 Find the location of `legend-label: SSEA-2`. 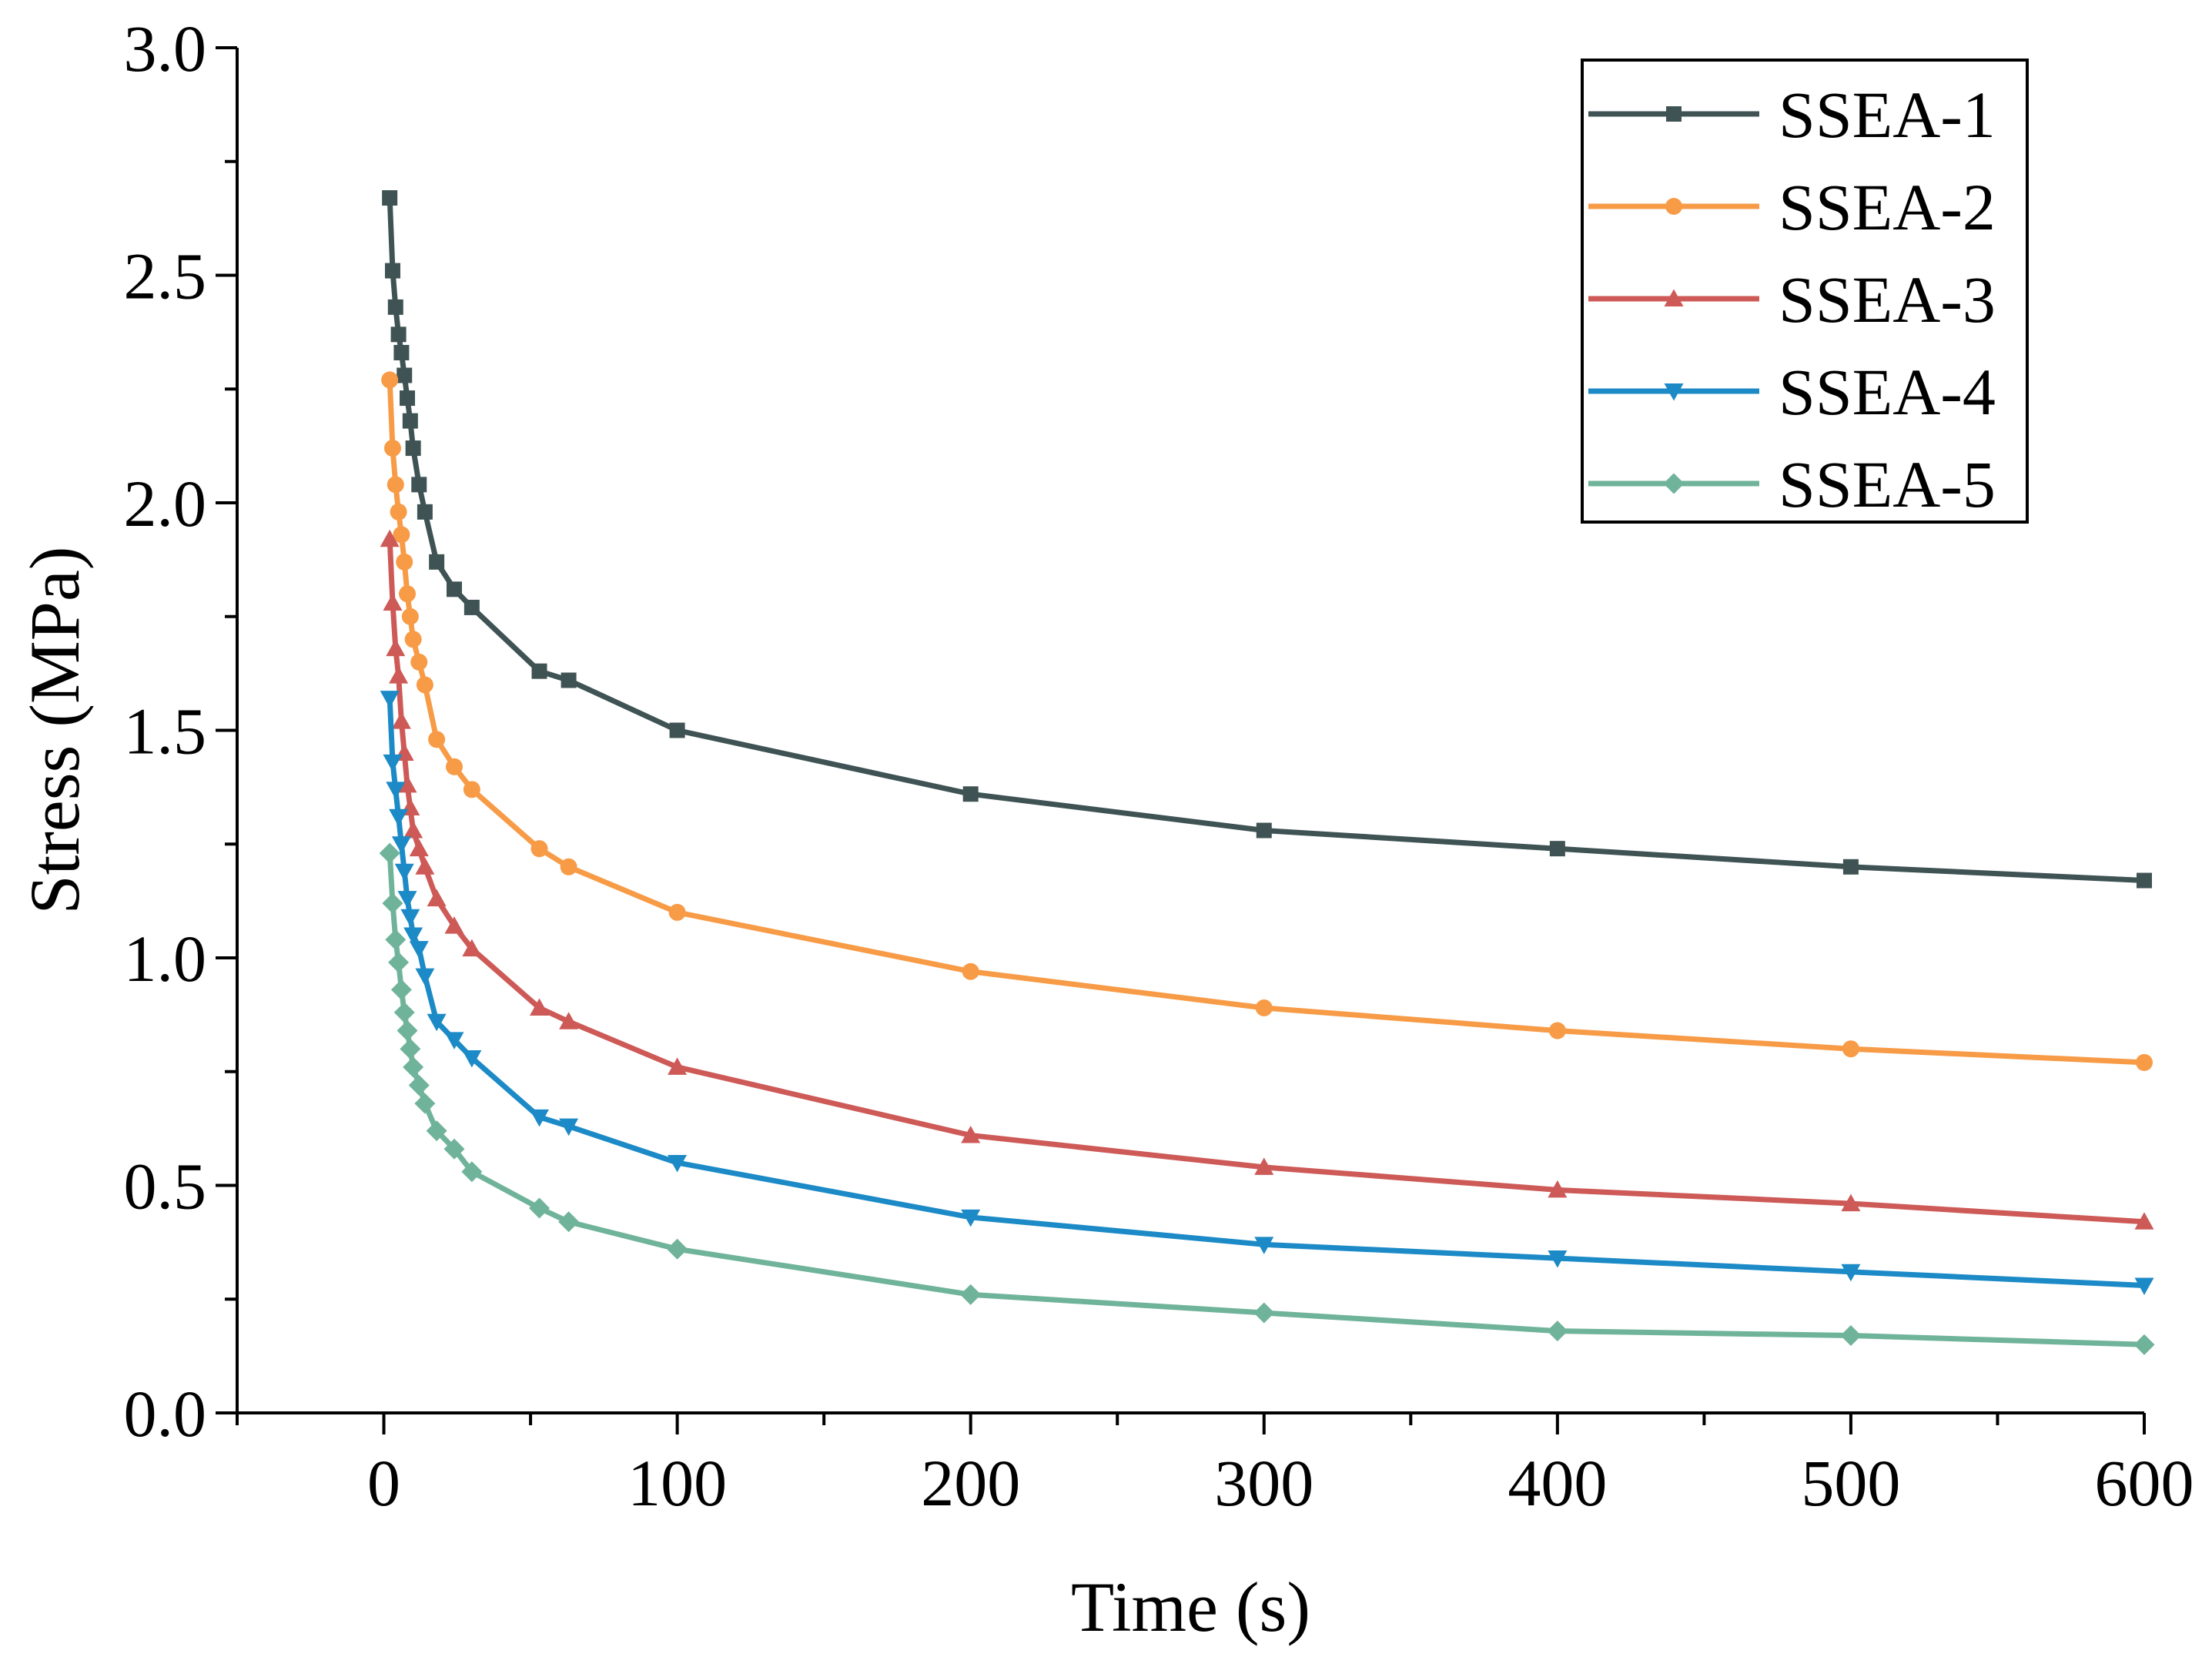

legend-label: SSEA-2 is located at coordinates (1887, 207).